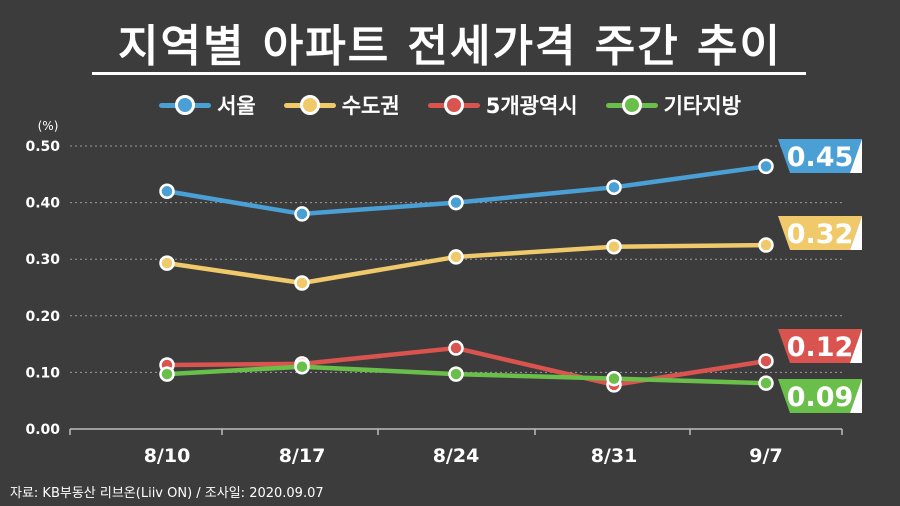  I want to click on legend-item: 5개광역시, so click(502, 105).